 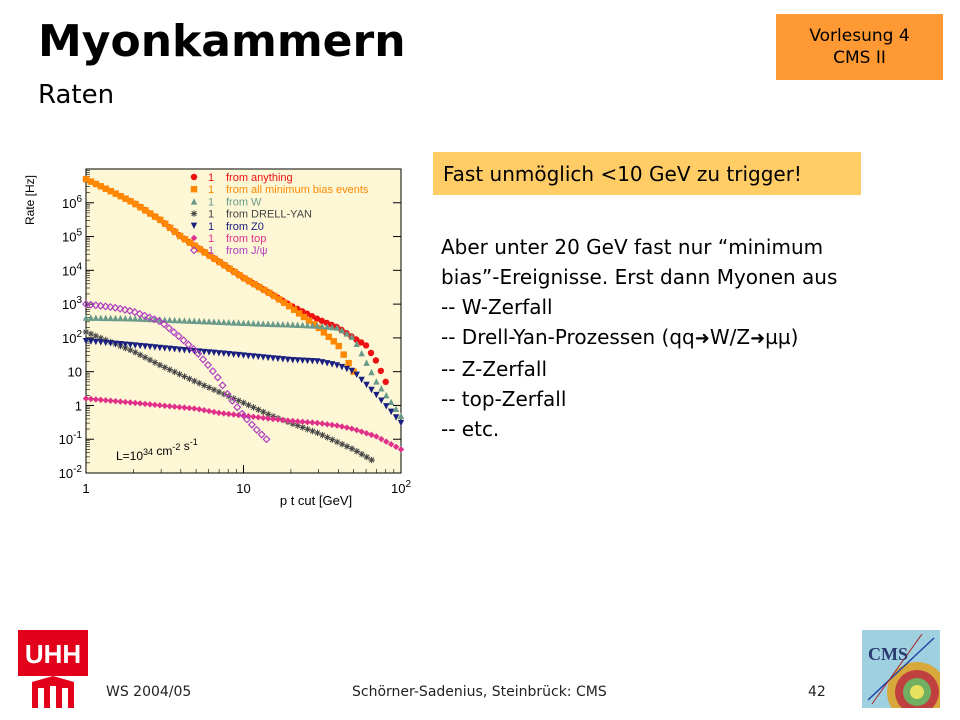 I want to click on y-tick-label: 10⁻², so click(x=71, y=472).